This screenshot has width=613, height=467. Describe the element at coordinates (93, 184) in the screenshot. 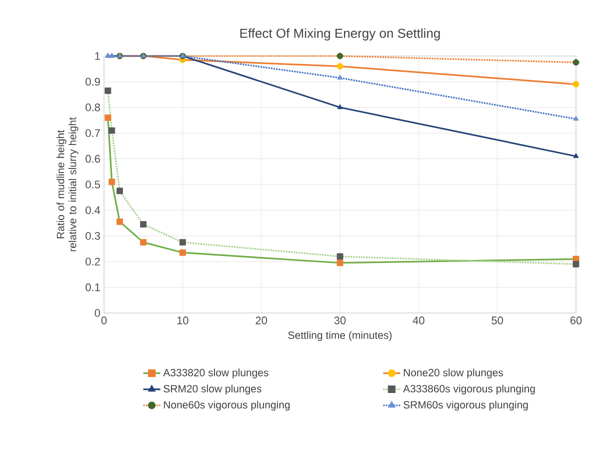

I see `y-tick-label: 0.5` at that location.